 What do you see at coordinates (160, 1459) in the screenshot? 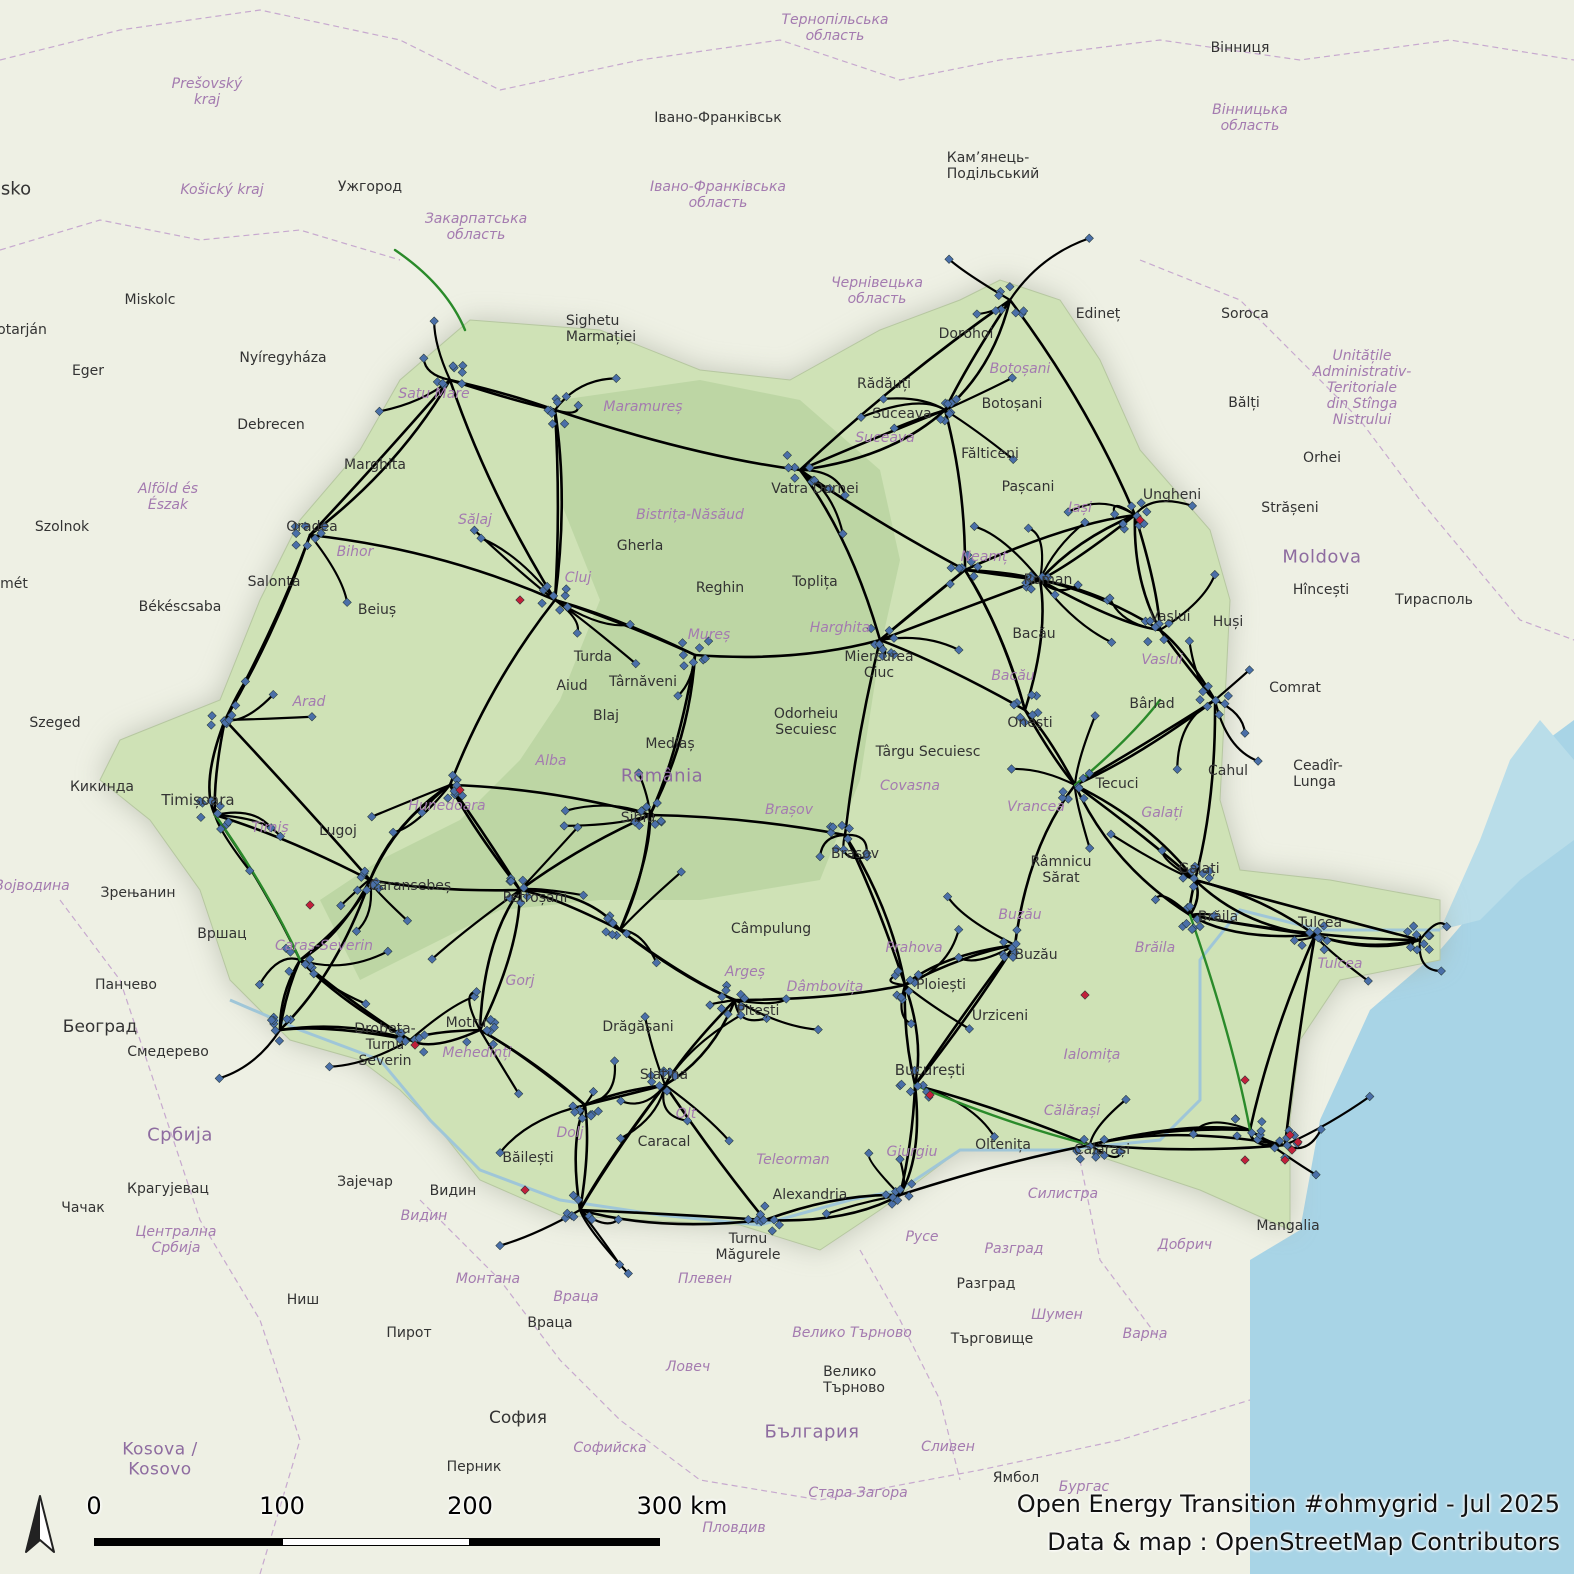
I see `country-label: Kosova / Kosovo` at bounding box center [160, 1459].